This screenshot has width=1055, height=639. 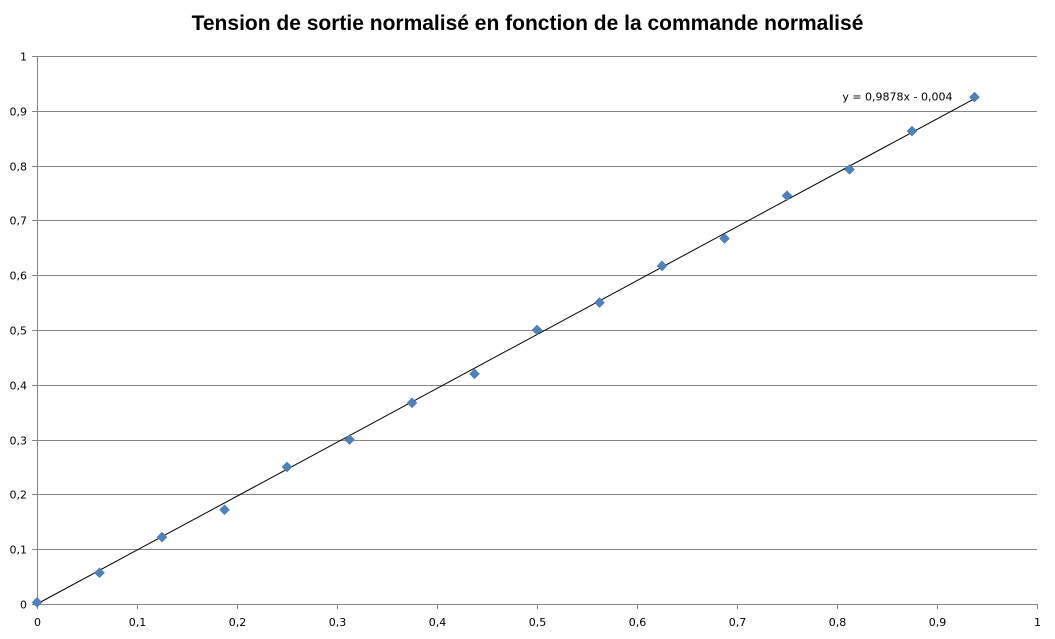 I want to click on y-tick-label: 0,7, so click(x=19, y=221).